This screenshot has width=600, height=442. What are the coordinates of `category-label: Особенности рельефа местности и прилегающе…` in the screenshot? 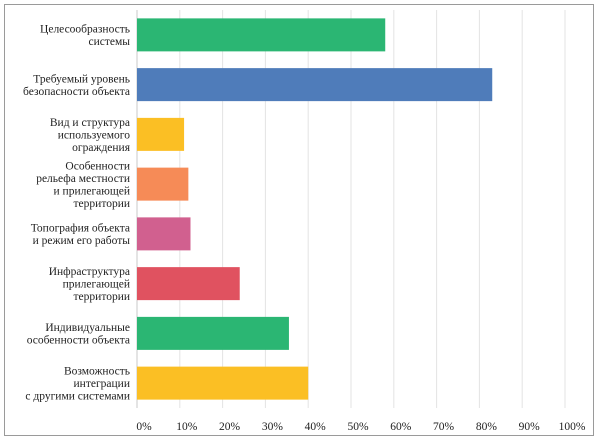 It's located at (83, 185).